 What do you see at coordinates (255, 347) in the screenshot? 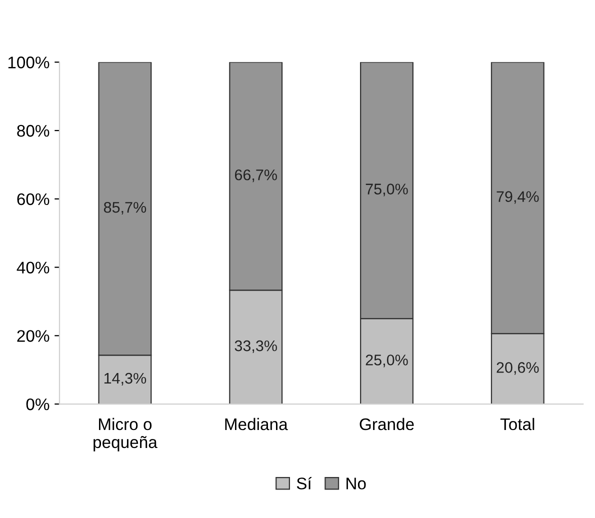
I see `data-label: 33,3%` at bounding box center [255, 347].